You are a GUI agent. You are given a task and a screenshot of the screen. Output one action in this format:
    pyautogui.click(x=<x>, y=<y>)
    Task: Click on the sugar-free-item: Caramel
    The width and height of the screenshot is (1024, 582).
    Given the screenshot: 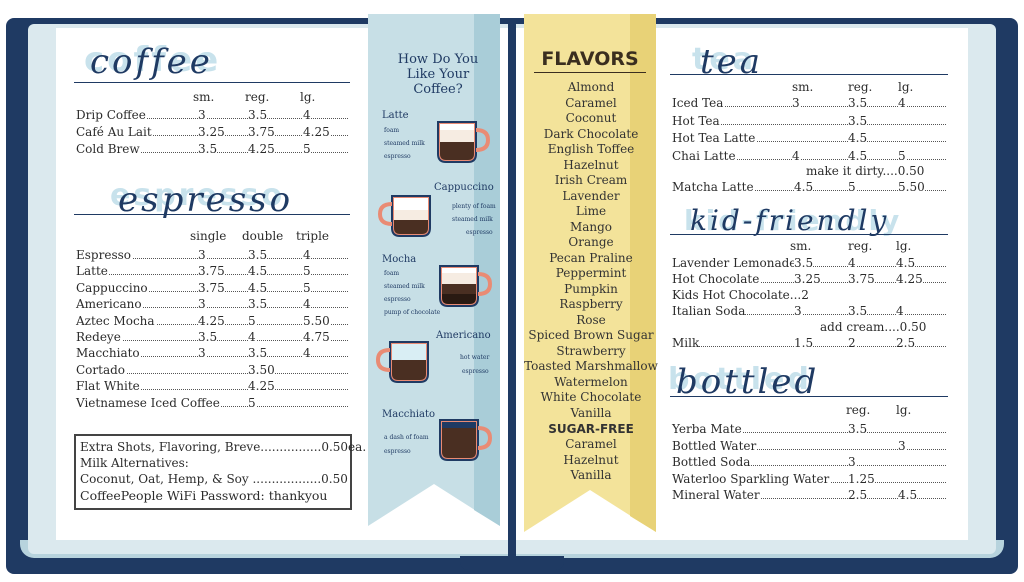 What is the action you would take?
    pyautogui.click(x=591, y=444)
    